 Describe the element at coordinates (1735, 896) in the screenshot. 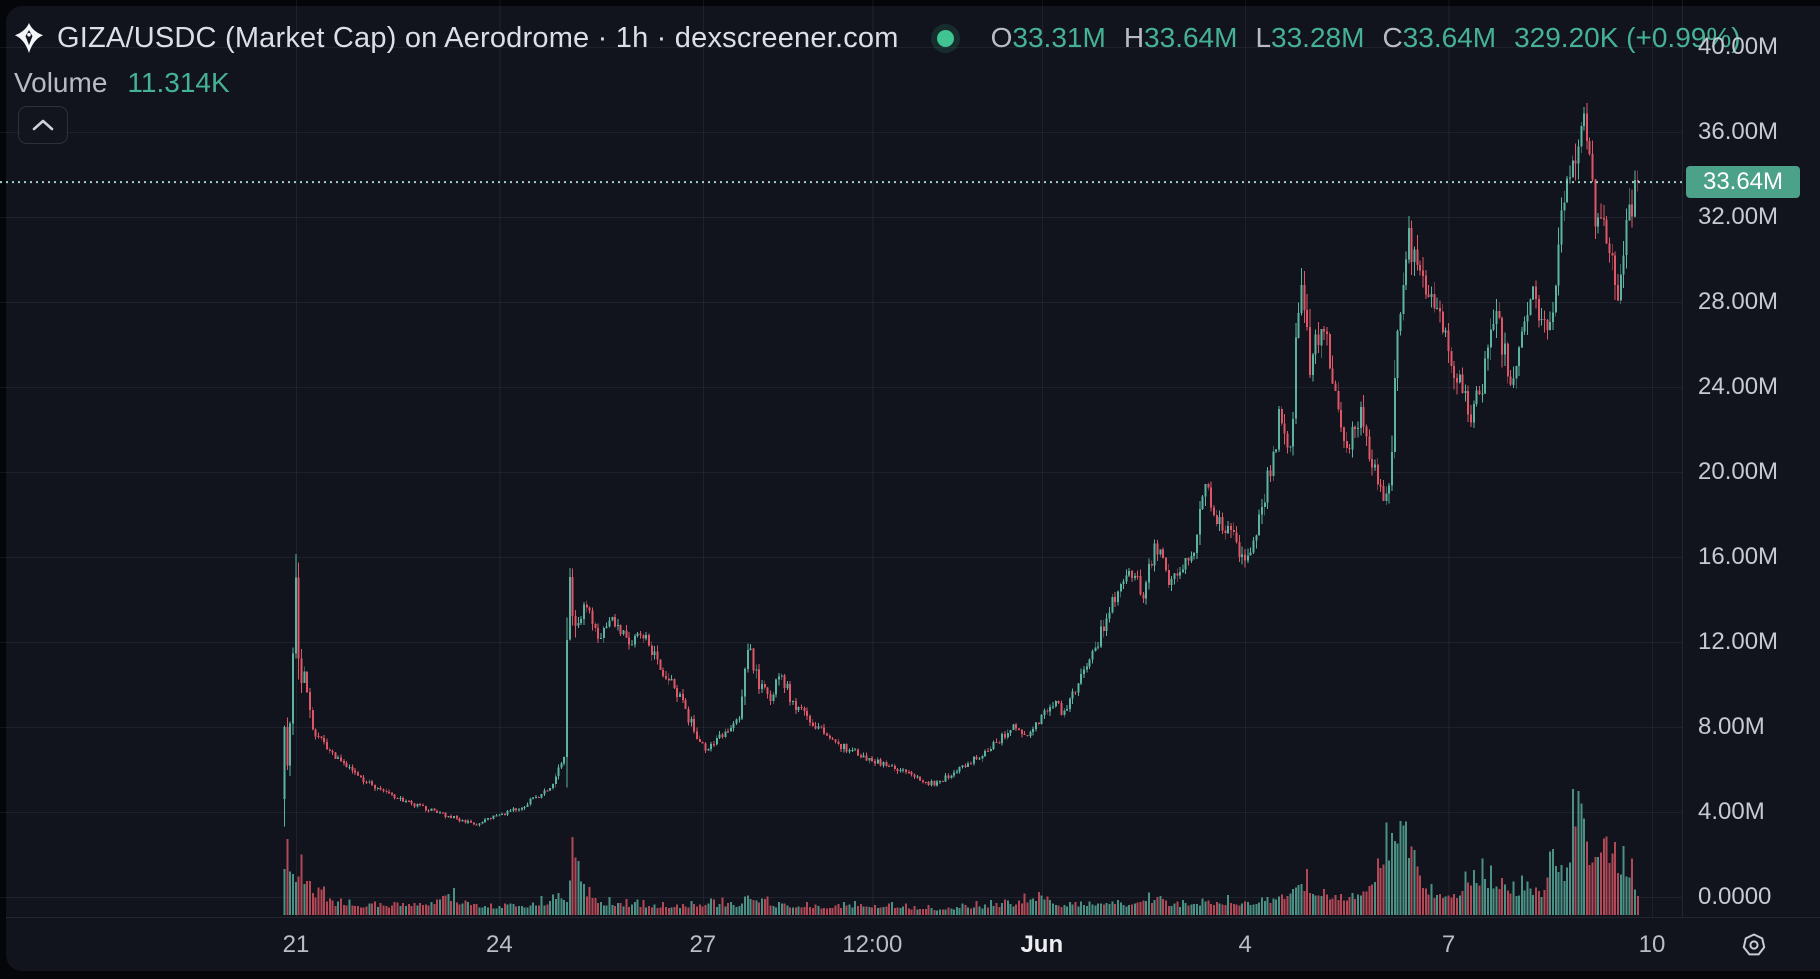

I see `price-axis-tick: 0.0000` at that location.